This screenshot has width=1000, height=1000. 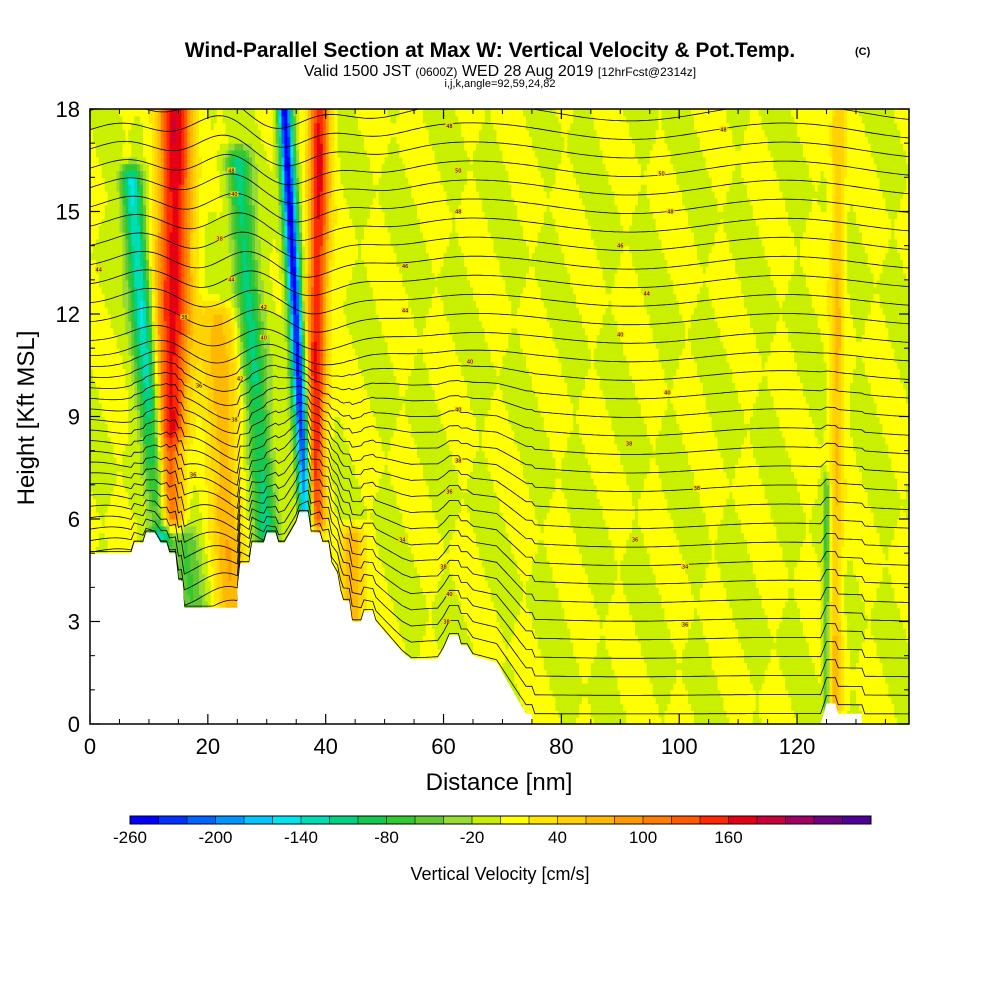 What do you see at coordinates (231, 279) in the screenshot?
I see `contour-label-bg` at bounding box center [231, 279].